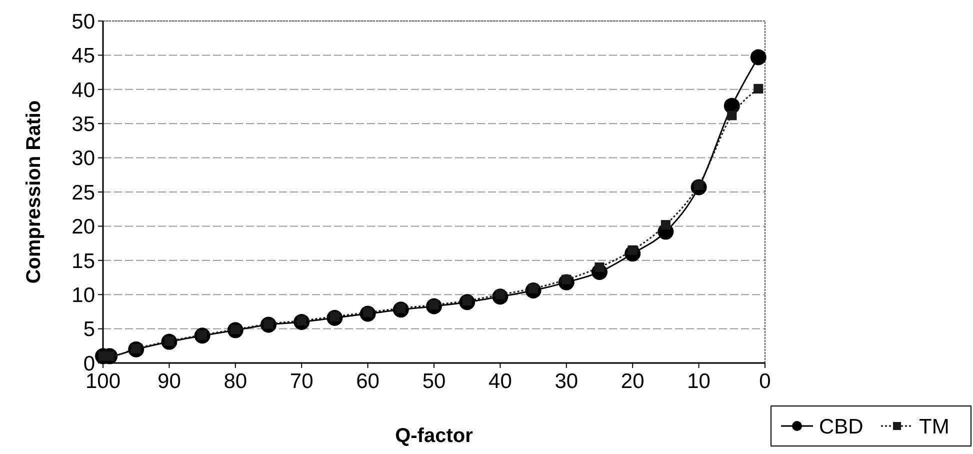  Describe the element at coordinates (368, 381) in the screenshot. I see `x-tick-label: 60` at that location.